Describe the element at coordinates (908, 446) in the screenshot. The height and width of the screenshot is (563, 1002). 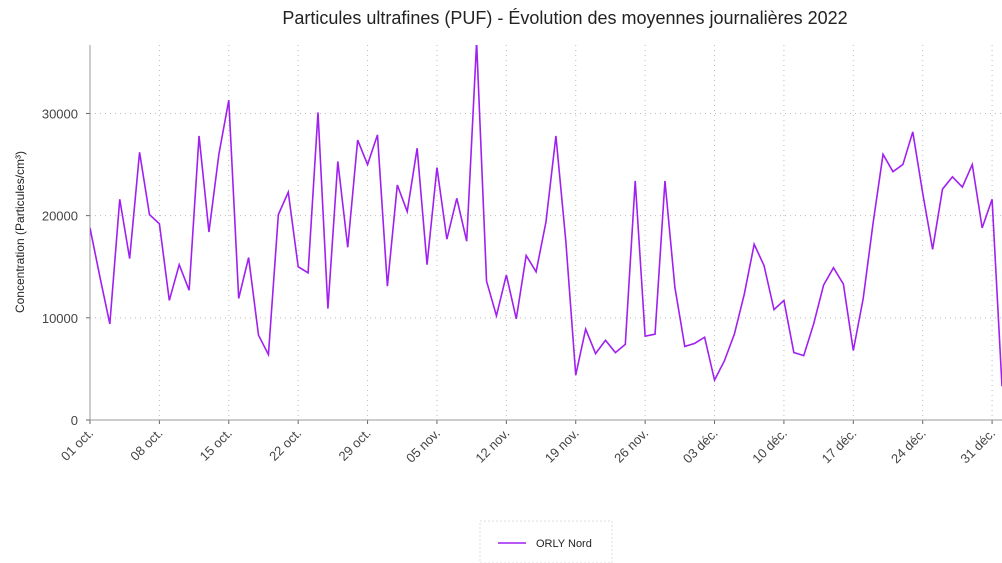
I see `x-tick-label: 24 déc.` at that location.